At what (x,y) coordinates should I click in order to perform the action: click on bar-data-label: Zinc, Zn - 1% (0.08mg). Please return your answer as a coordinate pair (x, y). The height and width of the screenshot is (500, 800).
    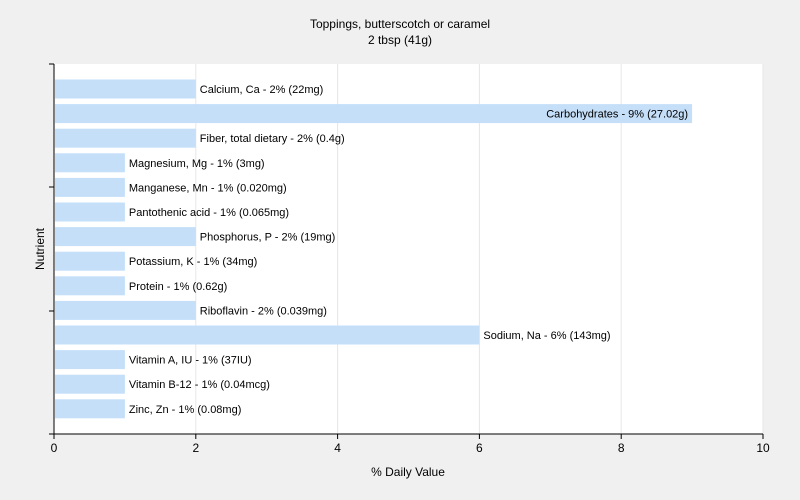
    Looking at the image, I should click on (185, 410).